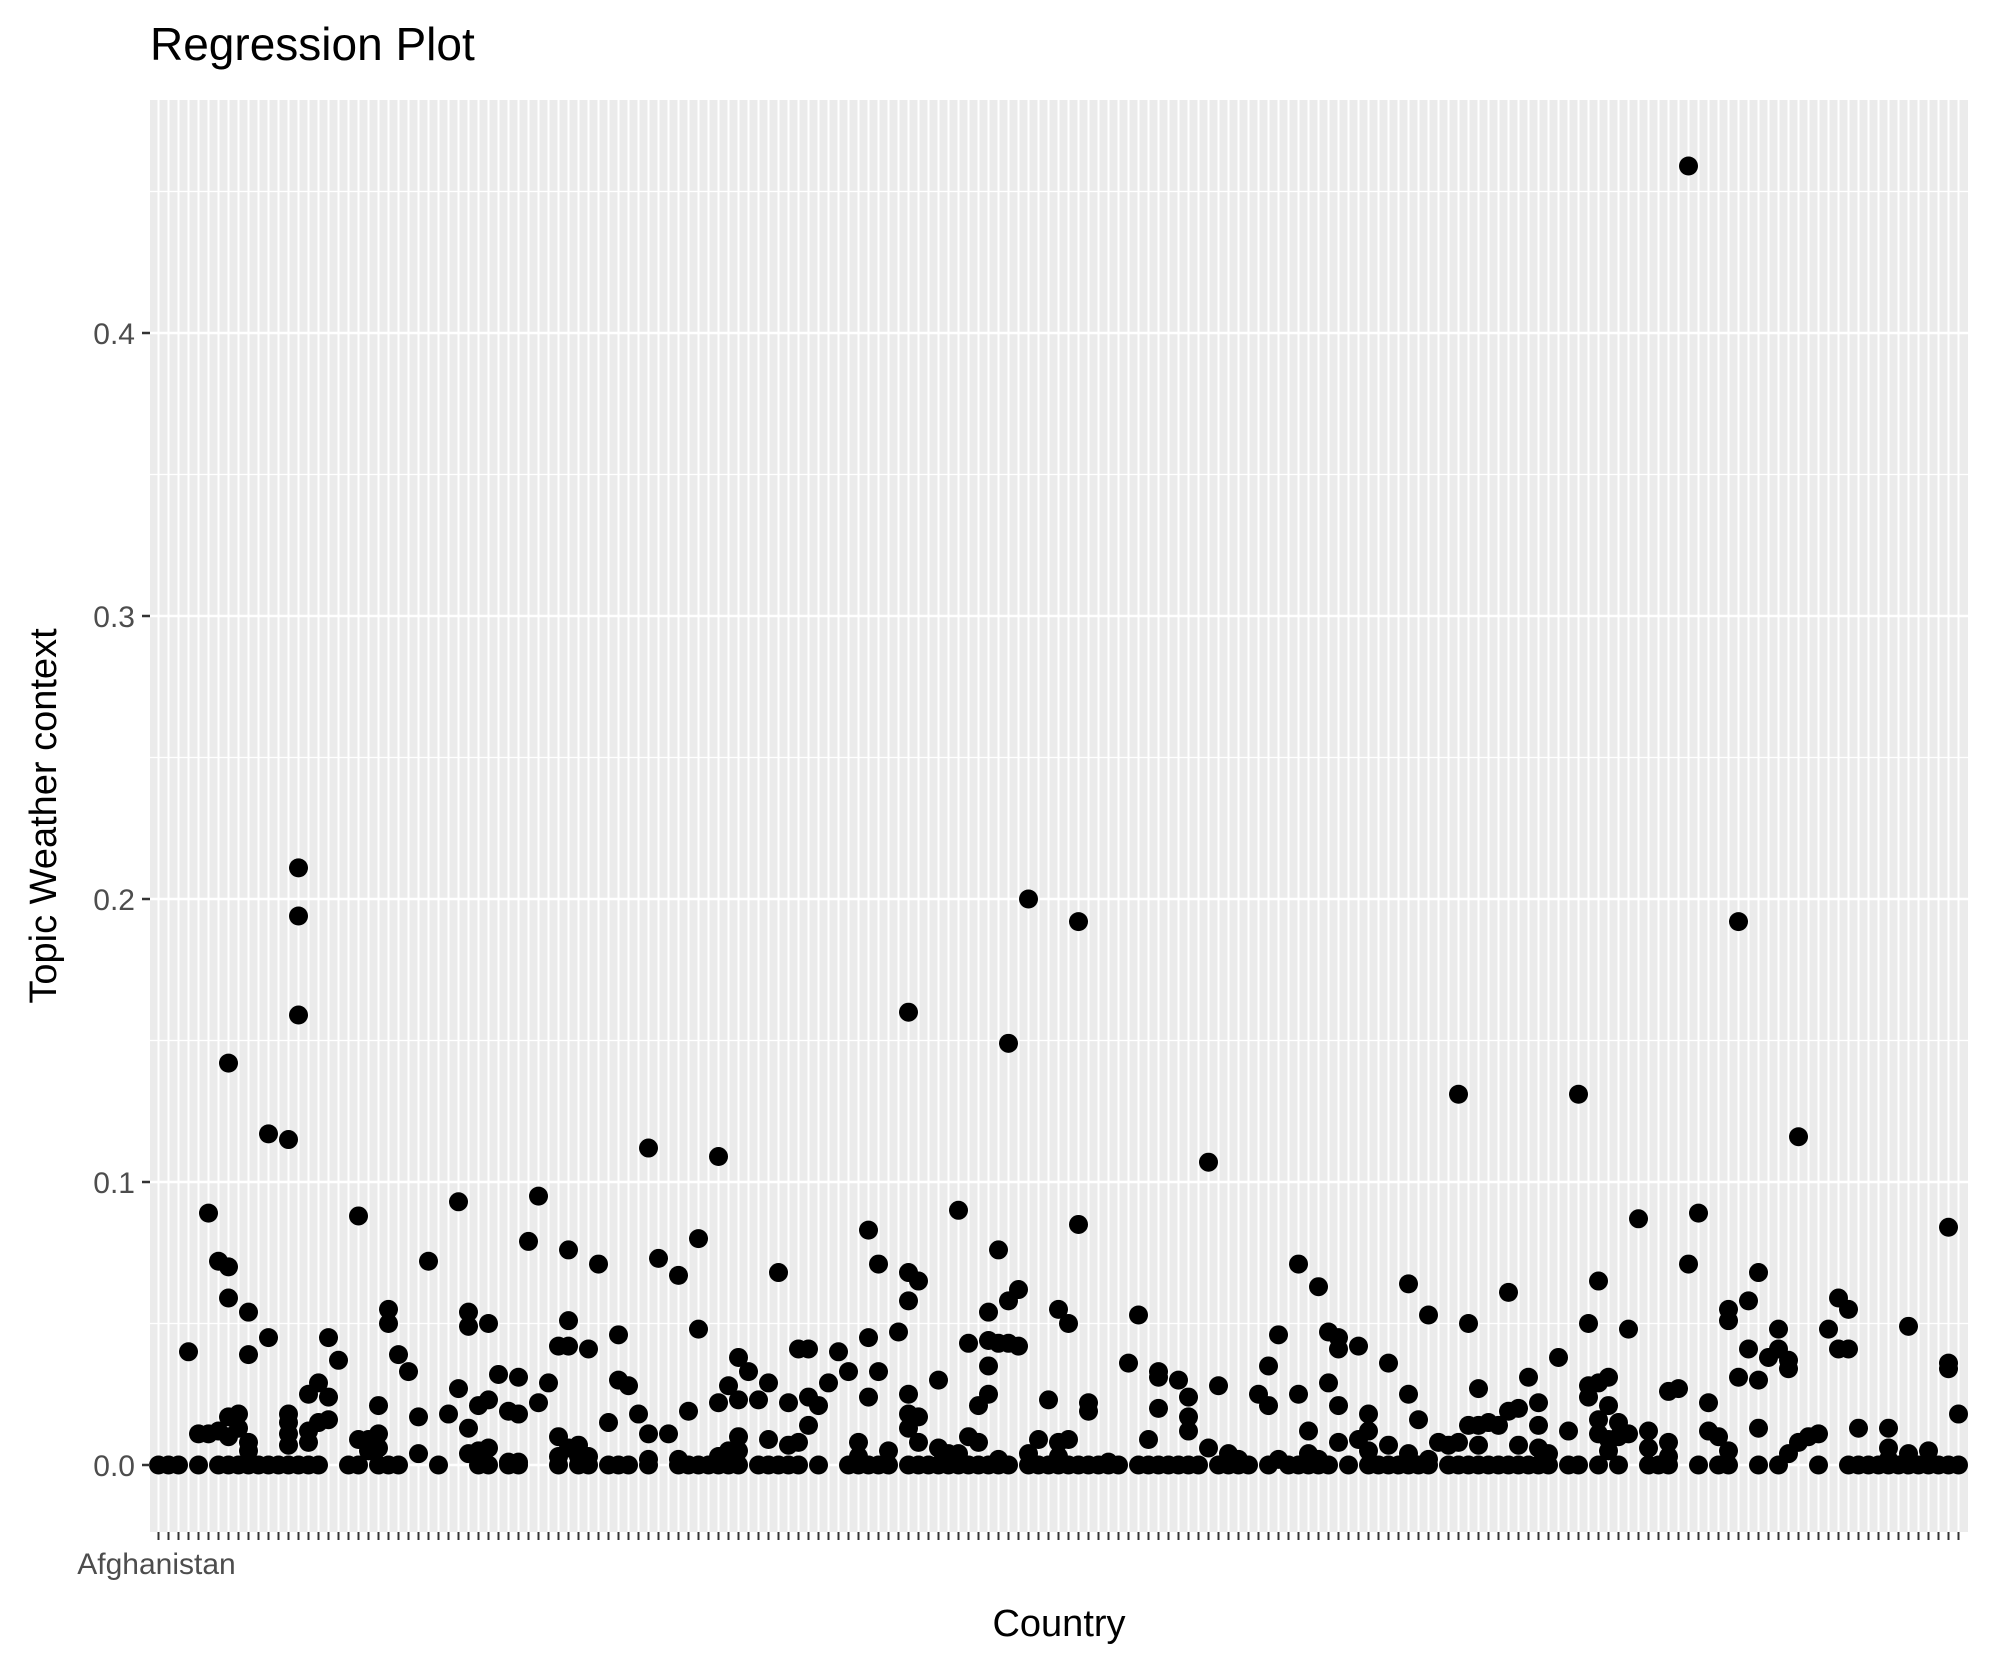  I want to click on y-tick-label: 0.3, so click(114, 617).